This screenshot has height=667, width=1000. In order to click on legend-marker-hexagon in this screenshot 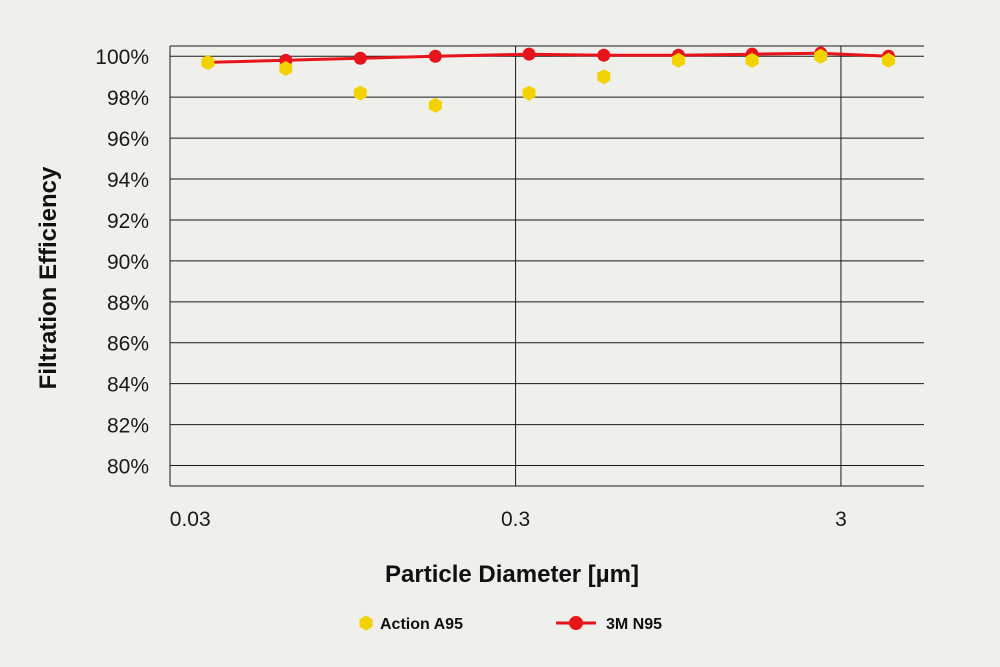, I will do `click(366, 623)`.